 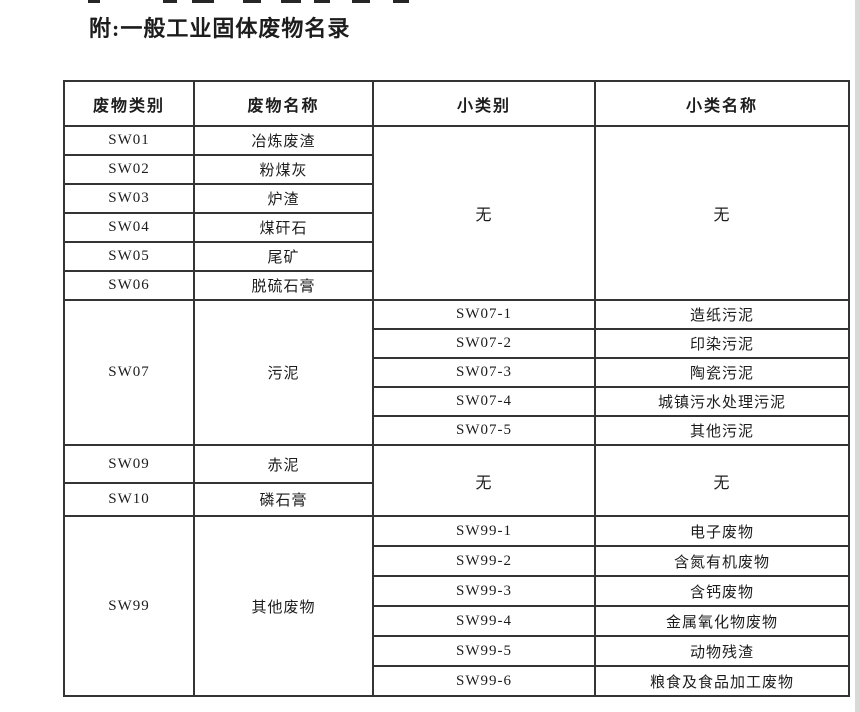 What do you see at coordinates (484, 681) in the screenshot?
I see `cell-subcategory-code: SW99-6` at bounding box center [484, 681].